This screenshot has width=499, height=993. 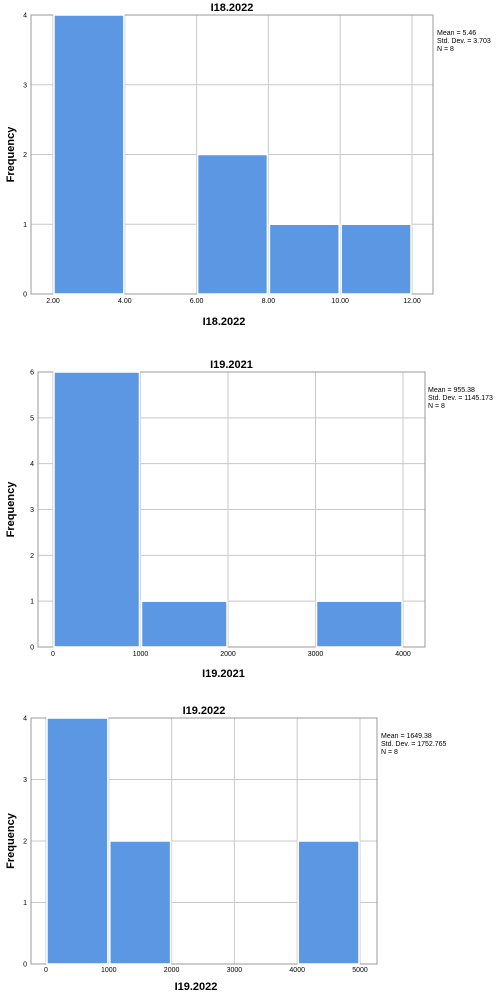 I want to click on y-tick-label: 5, so click(x=32, y=418).